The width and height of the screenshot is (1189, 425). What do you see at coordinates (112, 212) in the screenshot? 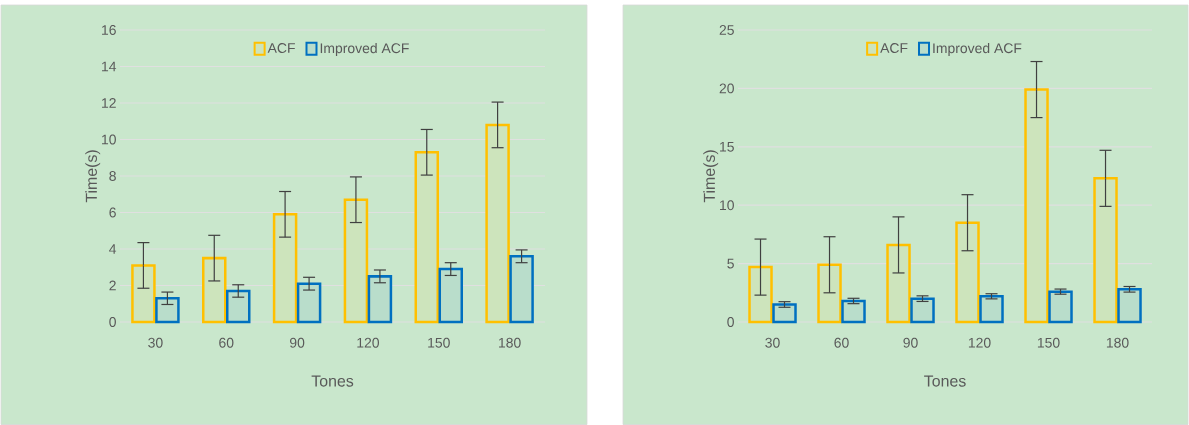
I see `y-tick-label: 6` at bounding box center [112, 212].